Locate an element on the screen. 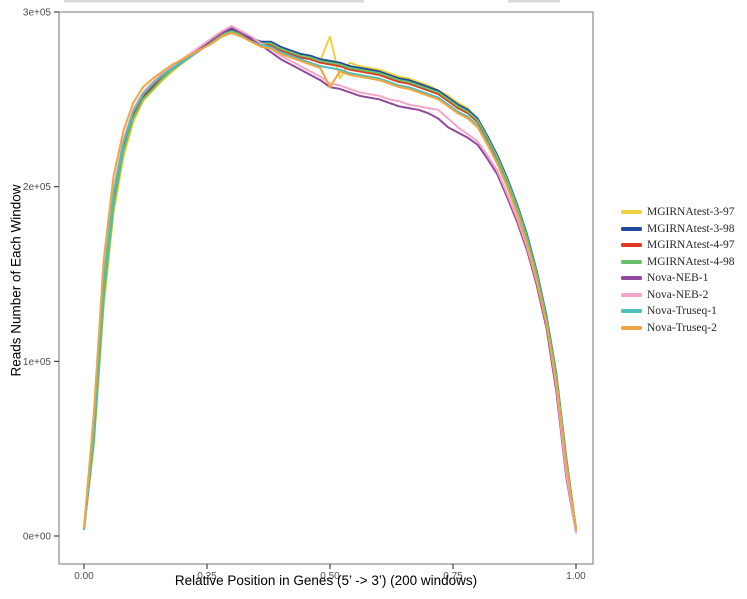 This screenshot has width=747, height=599. legend-label: MGIRNAtest-3-98 is located at coordinates (691, 228).